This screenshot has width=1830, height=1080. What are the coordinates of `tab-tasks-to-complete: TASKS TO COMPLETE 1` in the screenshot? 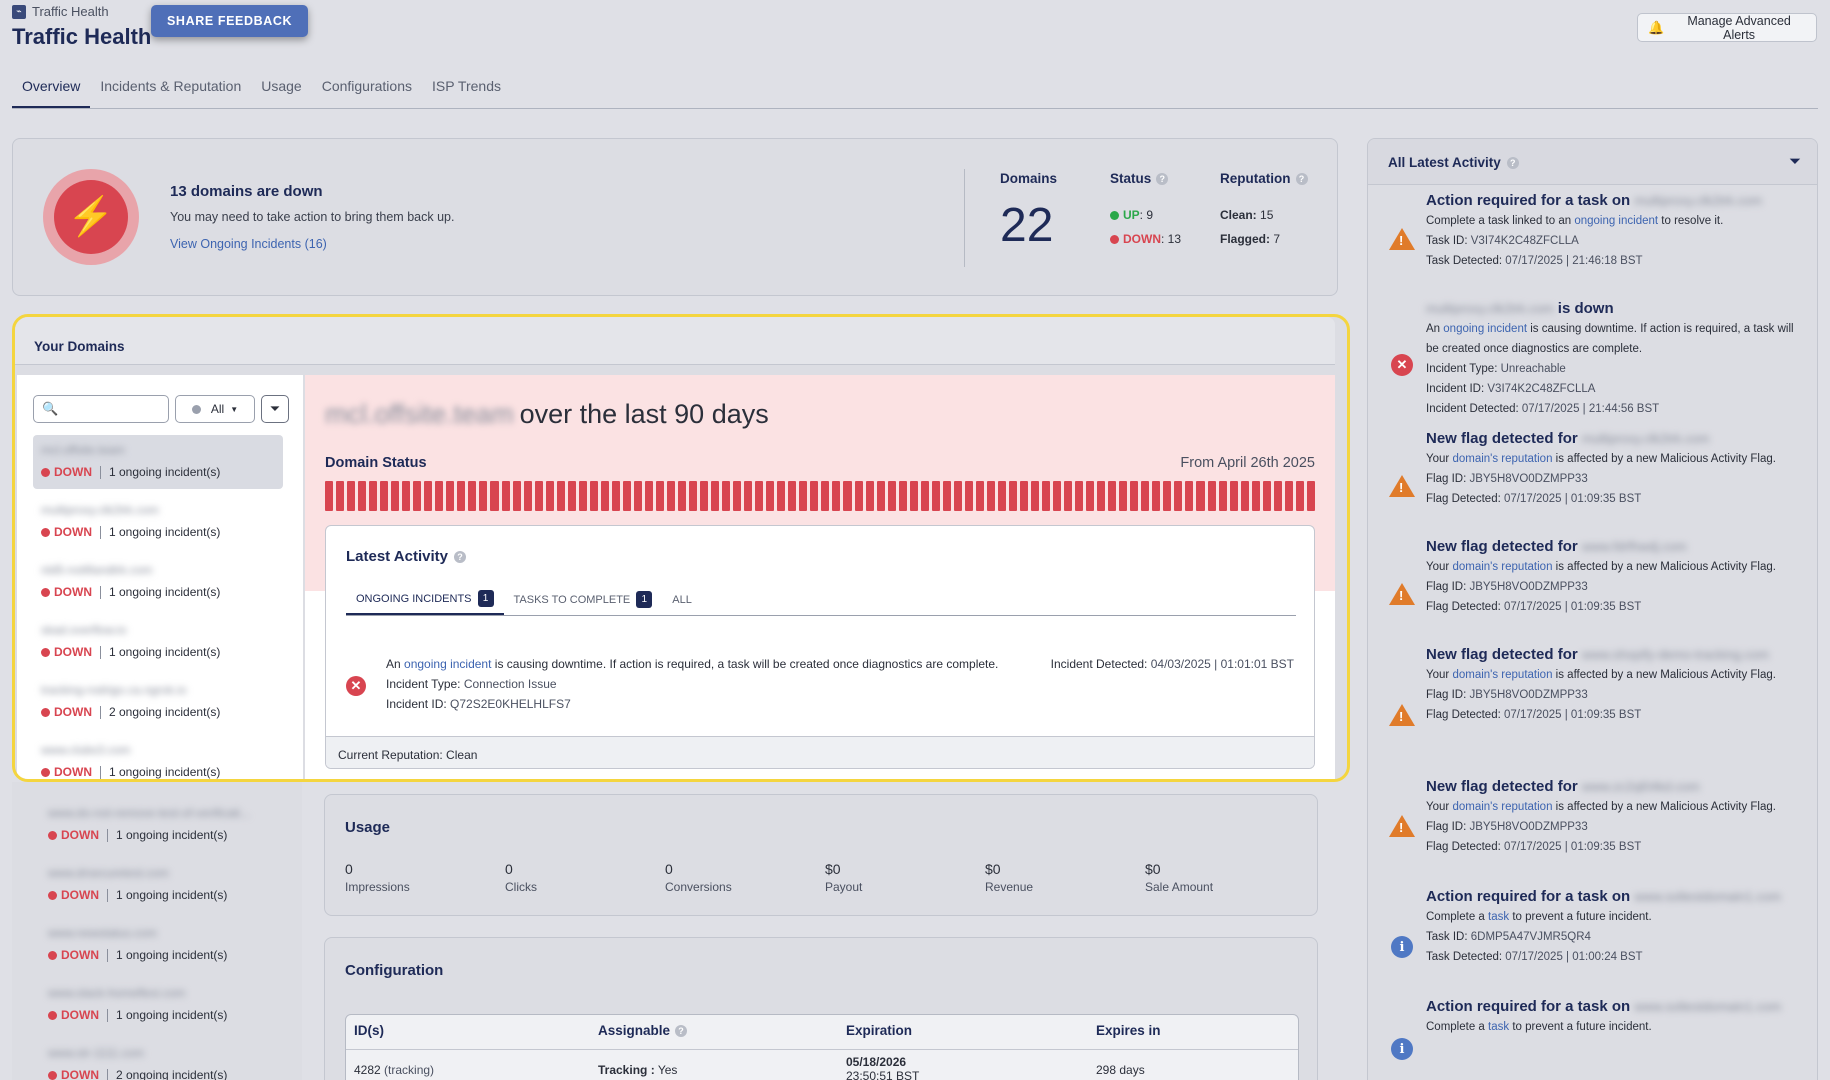 It's located at (583, 603).